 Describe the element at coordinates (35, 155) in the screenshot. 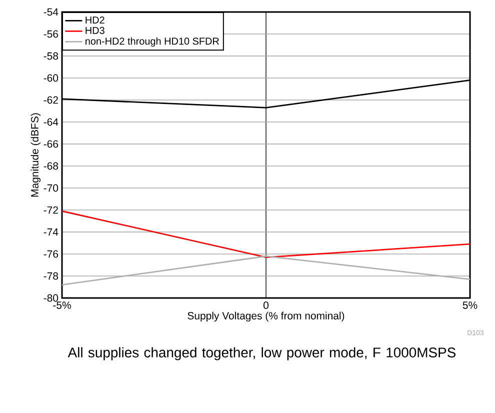

I see `y-axis-title: Magnitude (dBFS)` at that location.